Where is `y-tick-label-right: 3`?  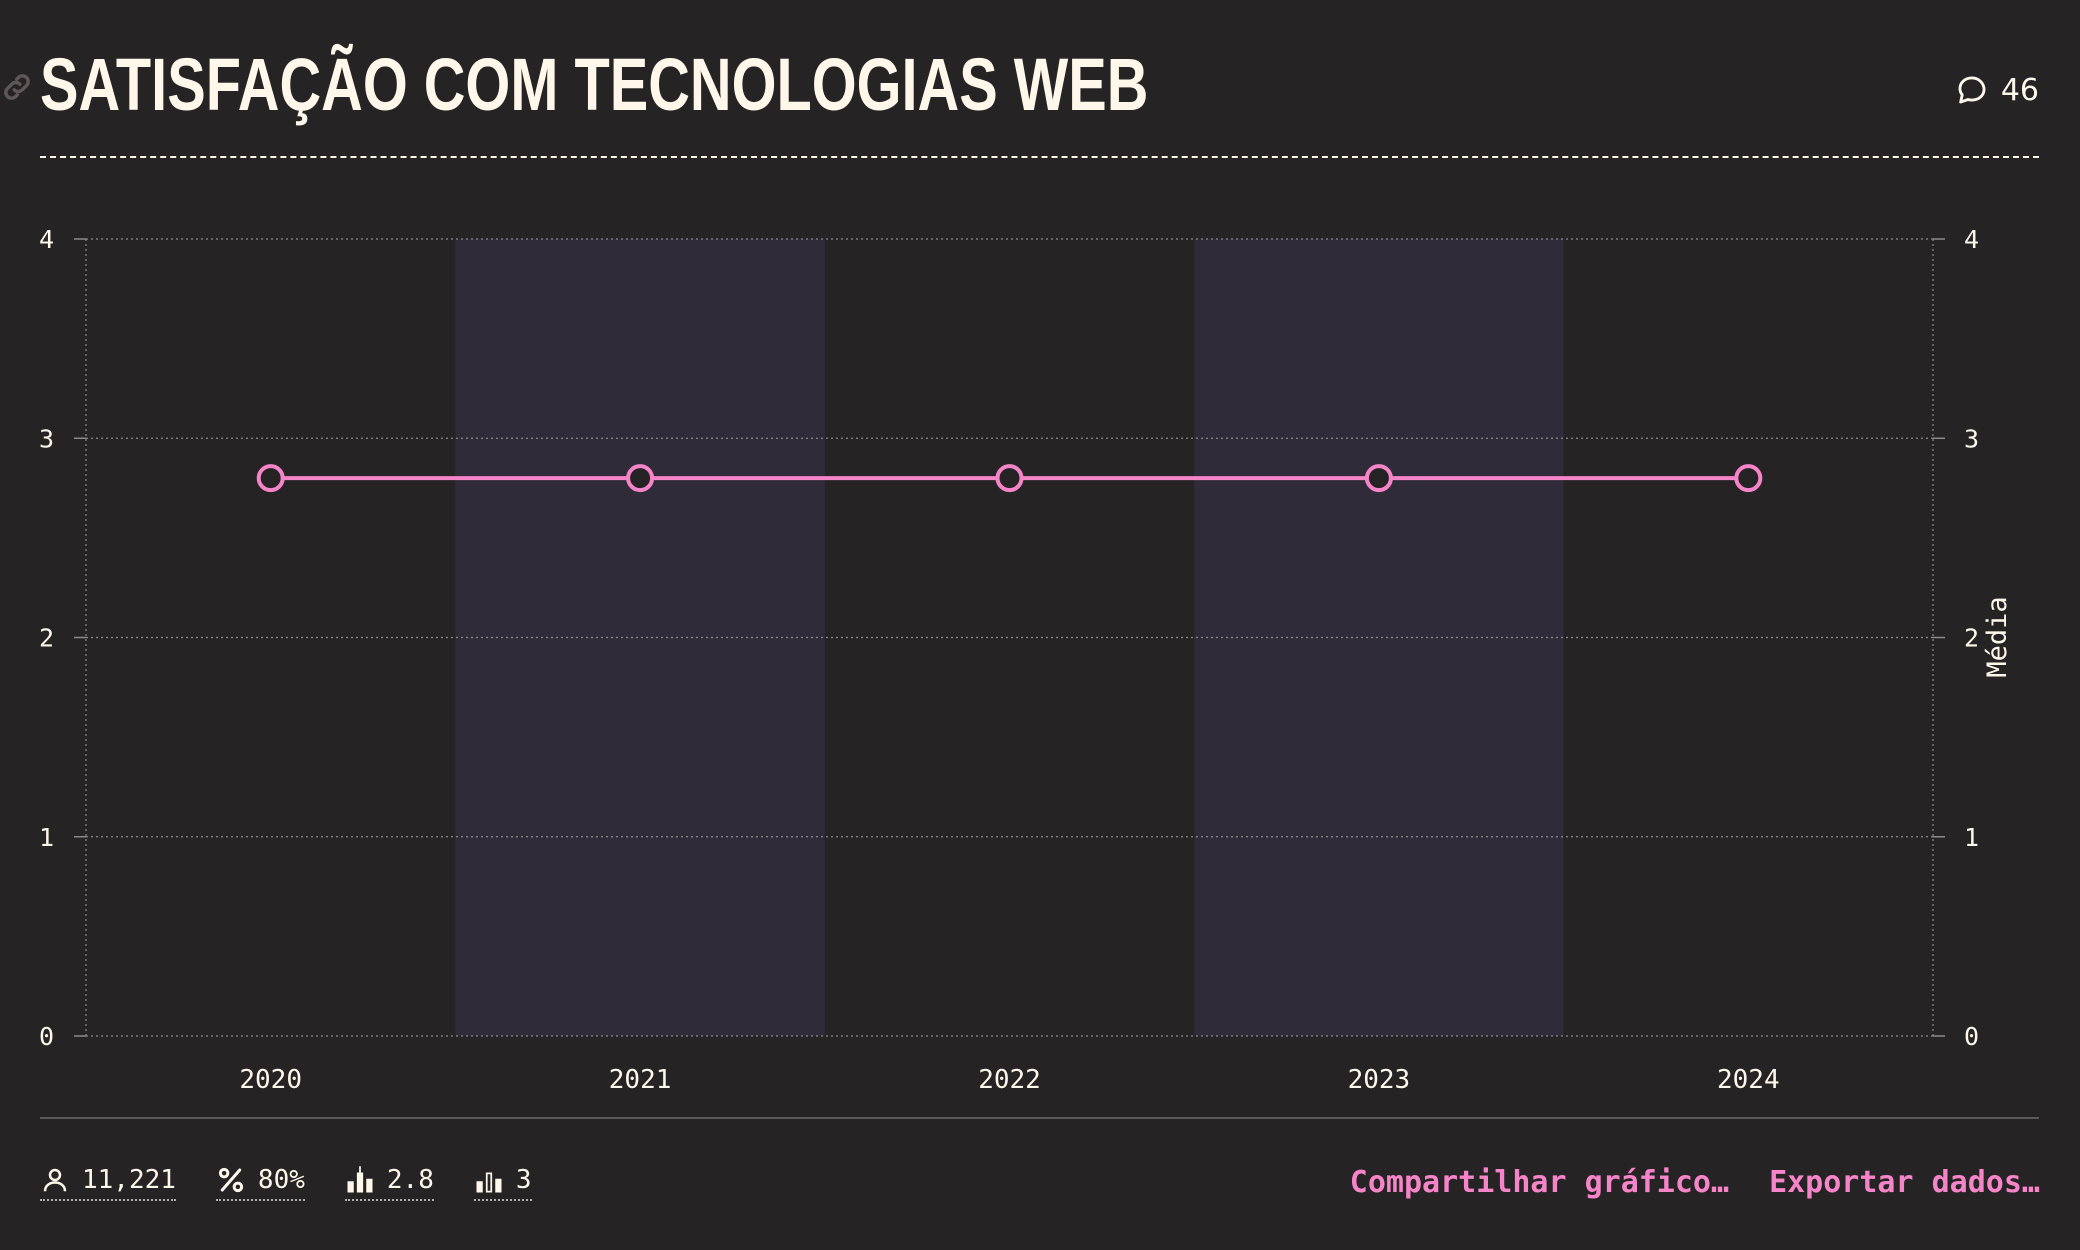
y-tick-label-right: 3 is located at coordinates (1971, 438).